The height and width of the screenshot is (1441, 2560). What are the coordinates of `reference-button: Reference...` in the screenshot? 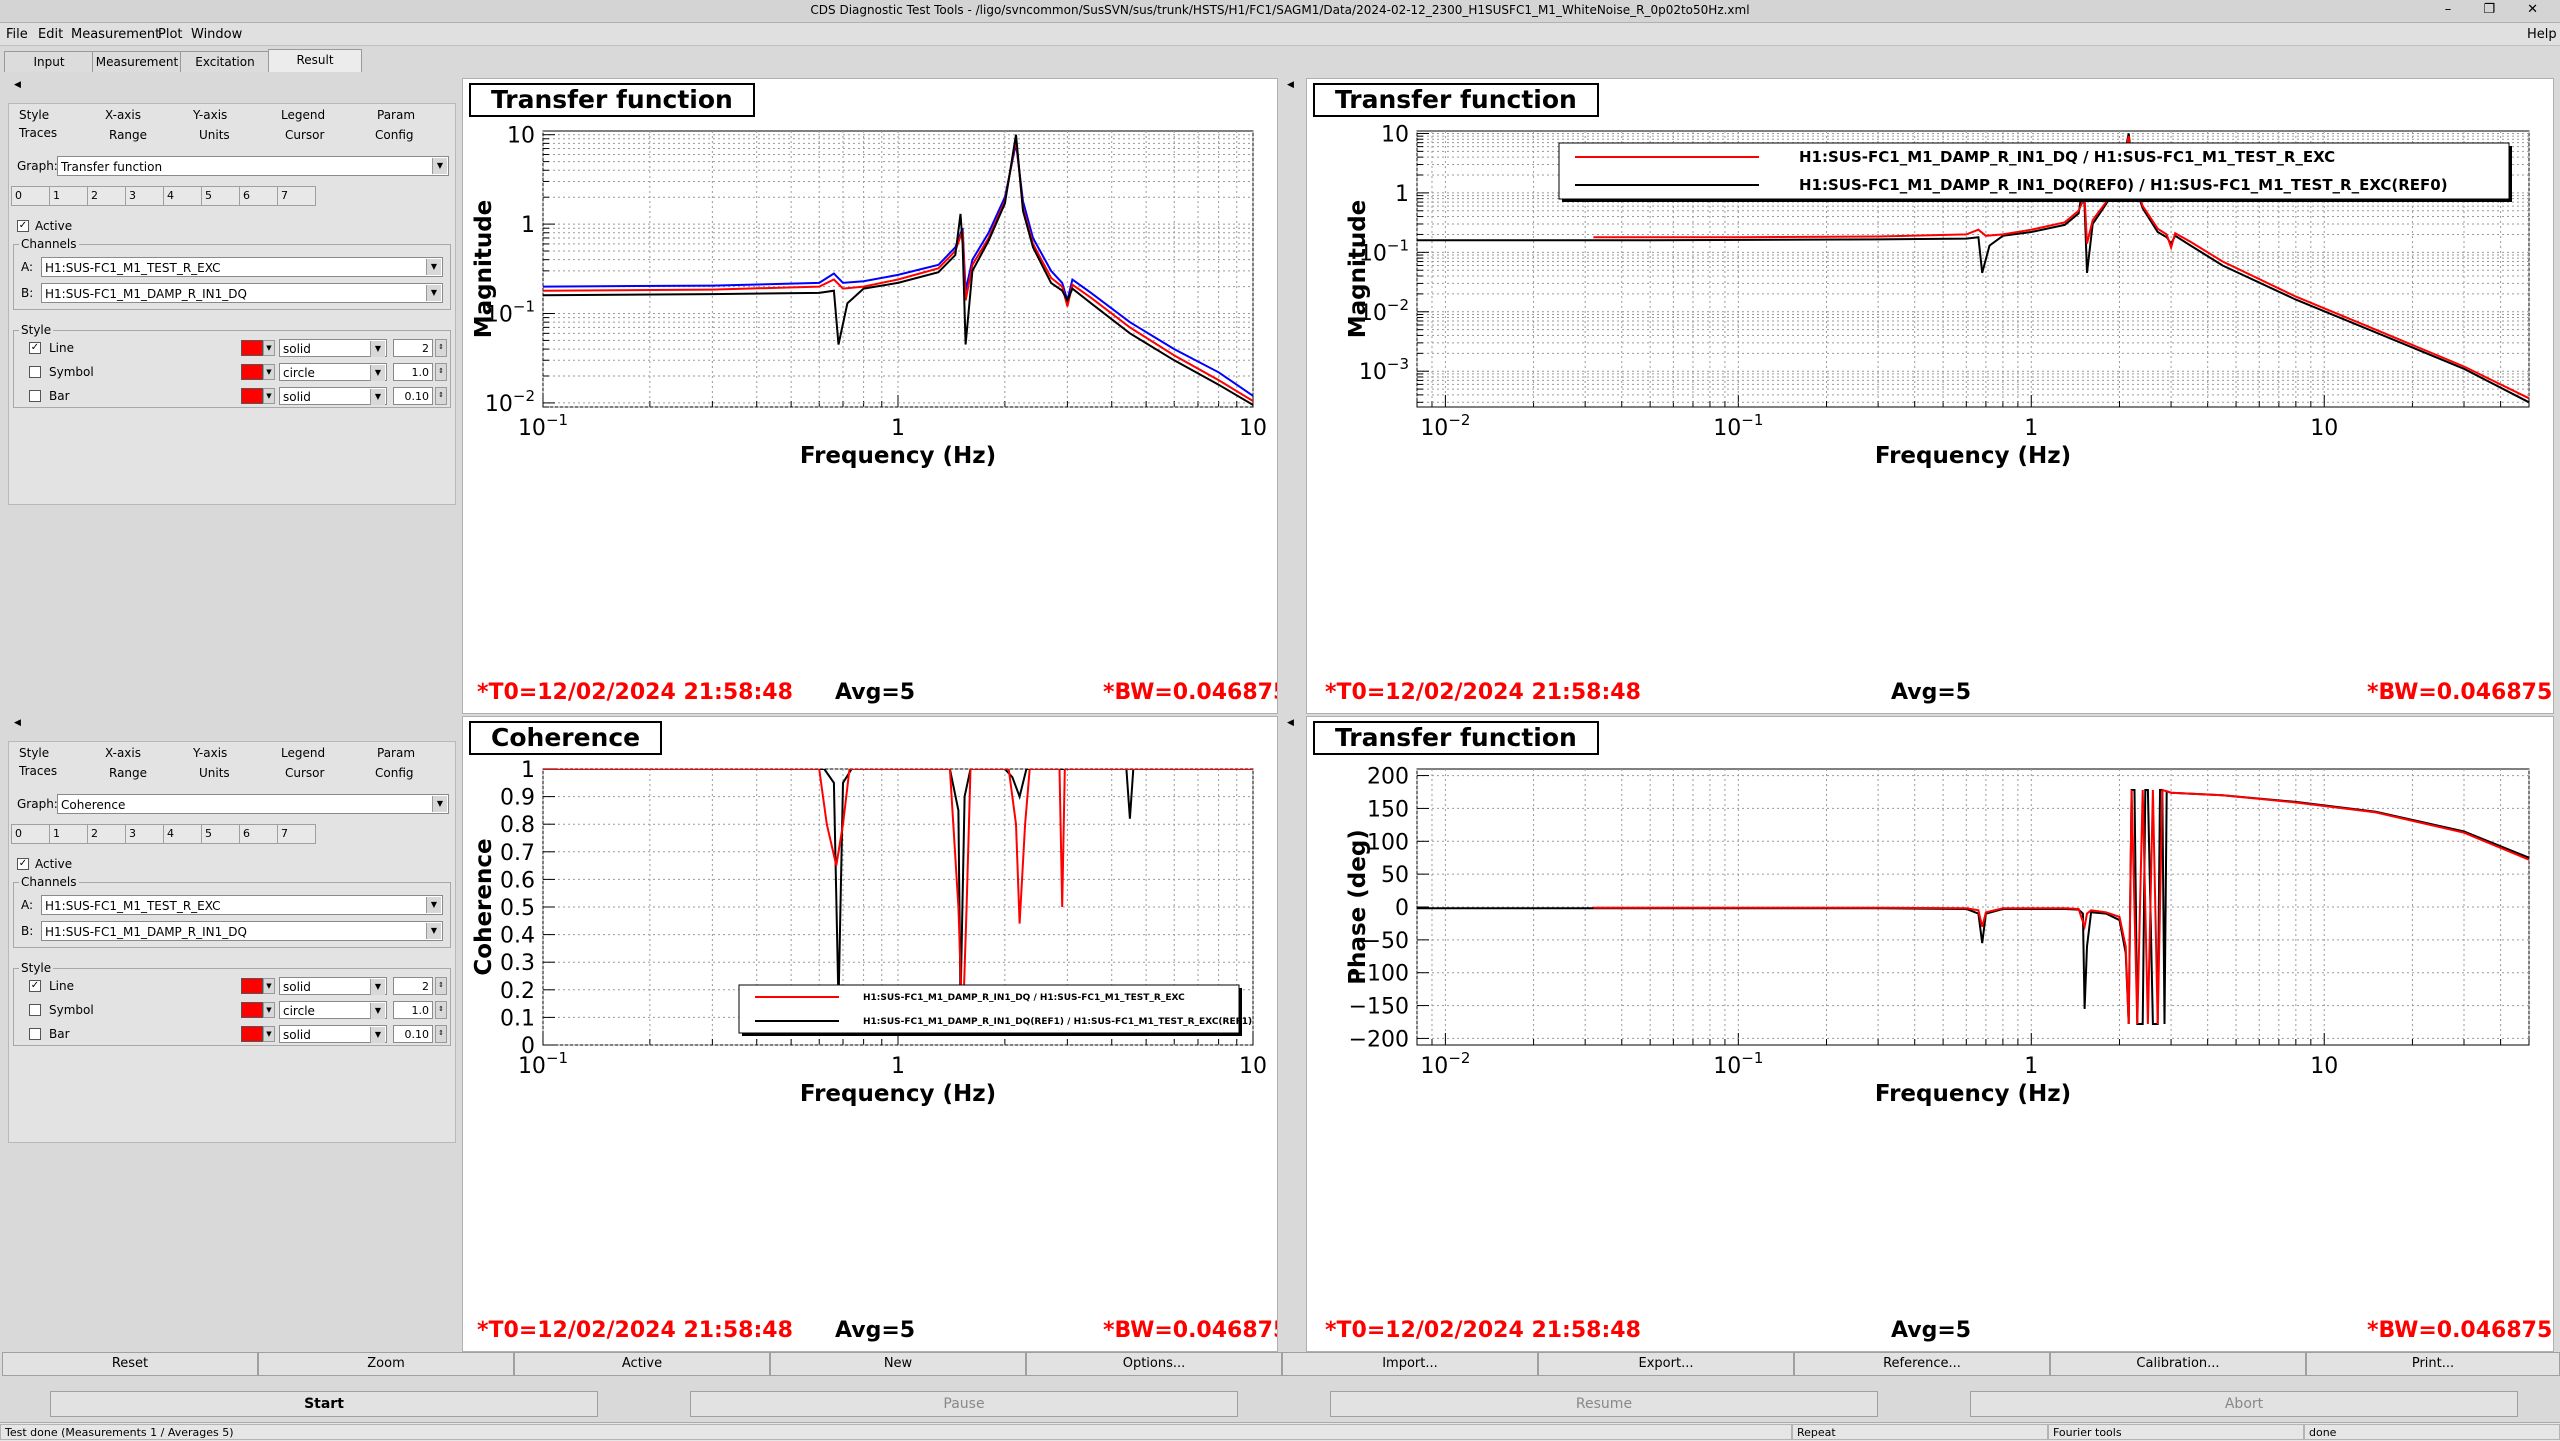 It's located at (1922, 1364).